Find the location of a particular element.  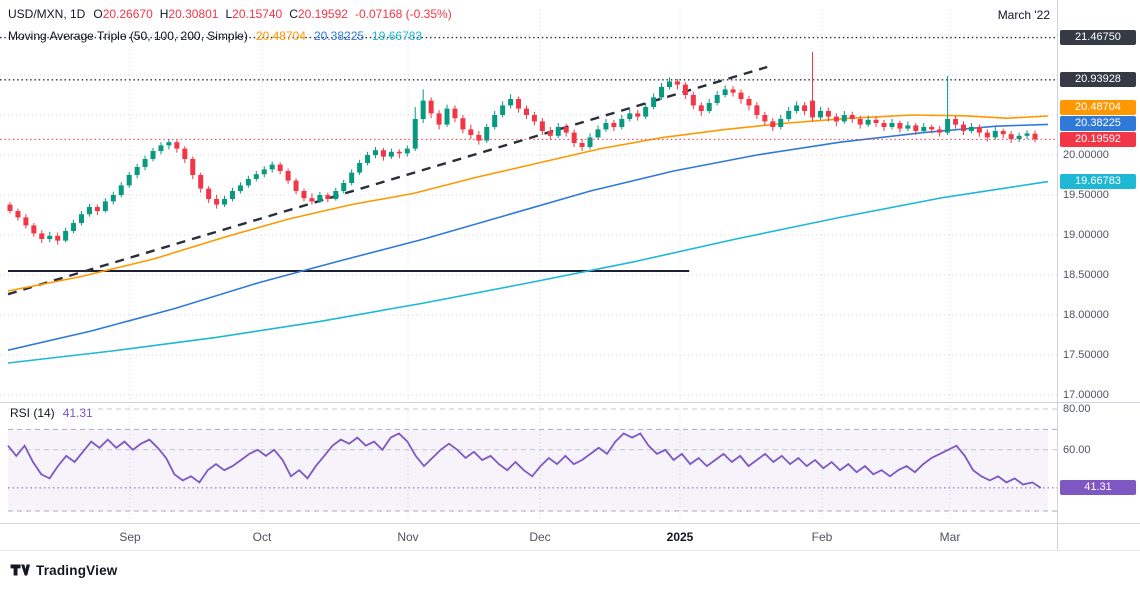

rsi-tick-label: 60.00 is located at coordinates (1077, 449).